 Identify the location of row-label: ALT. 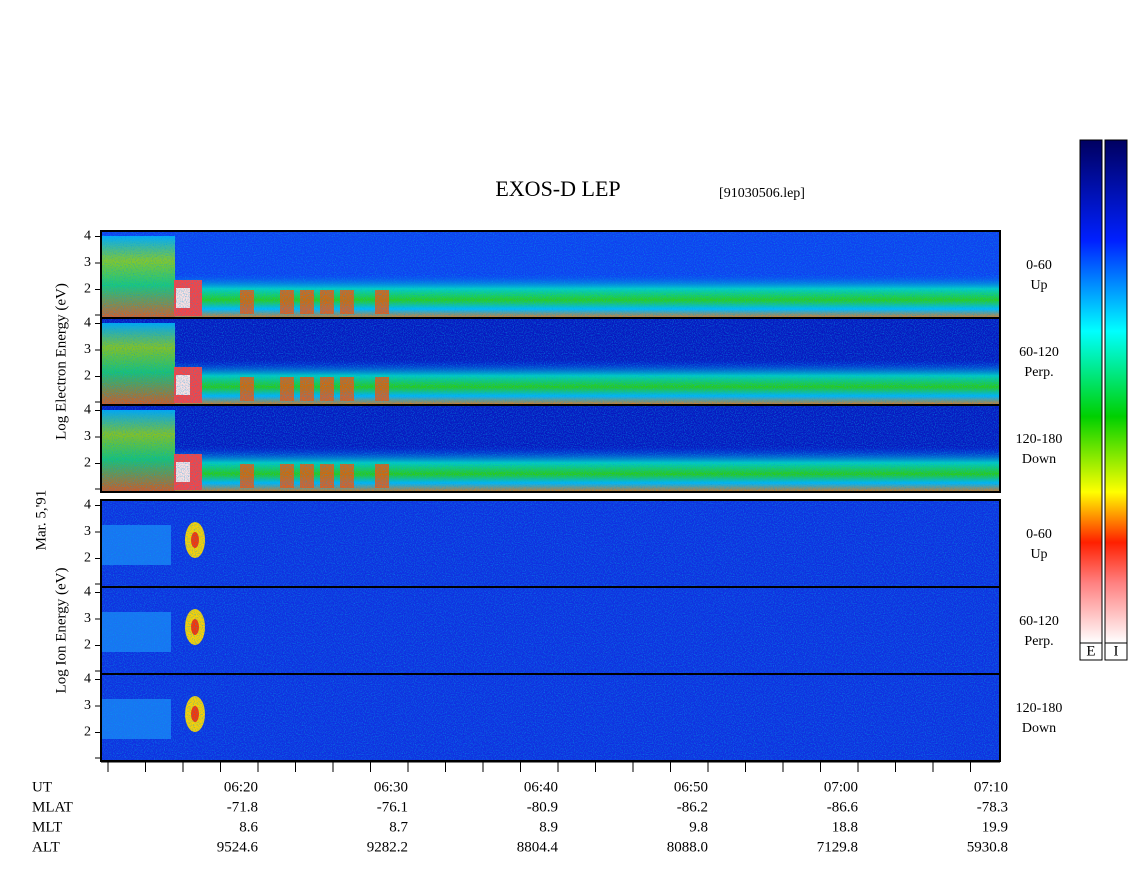
(46, 847).